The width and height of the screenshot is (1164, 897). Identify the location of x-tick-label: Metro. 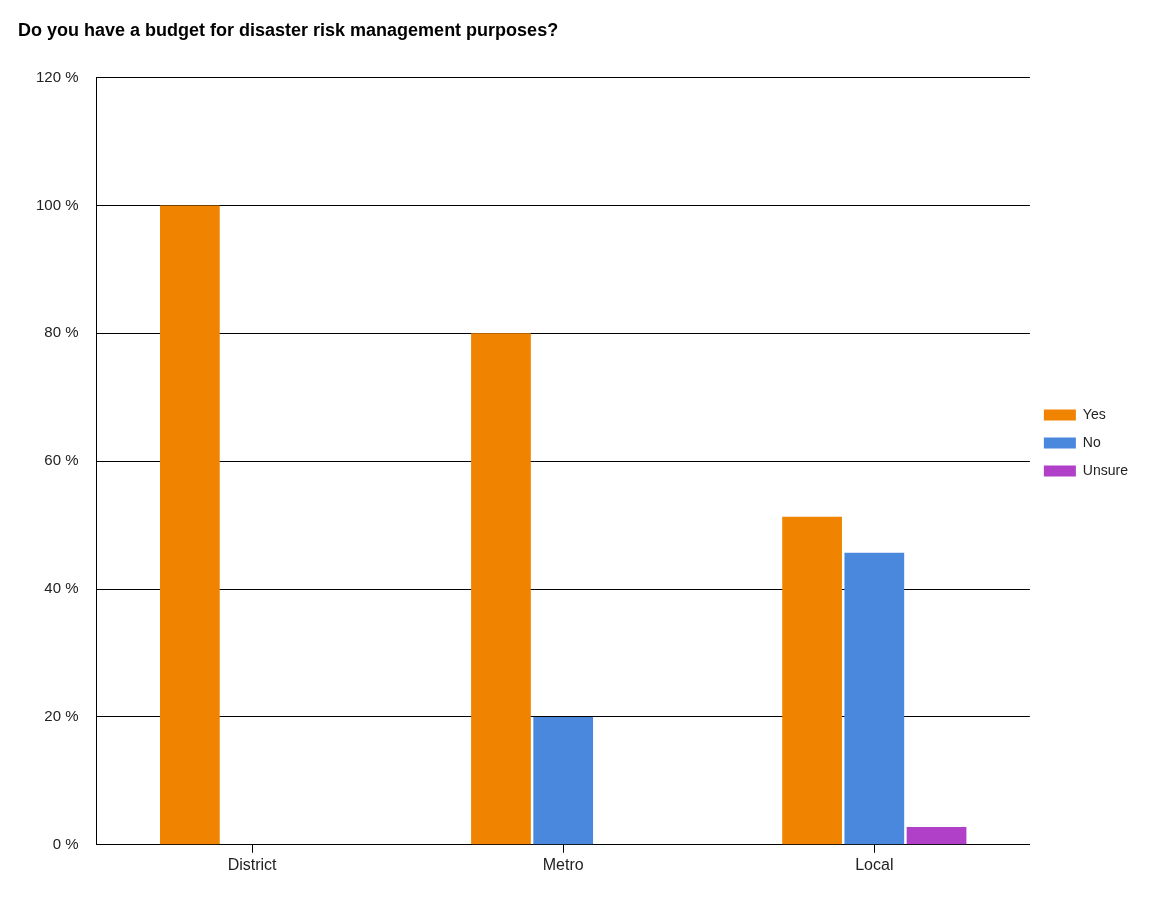
(563, 864).